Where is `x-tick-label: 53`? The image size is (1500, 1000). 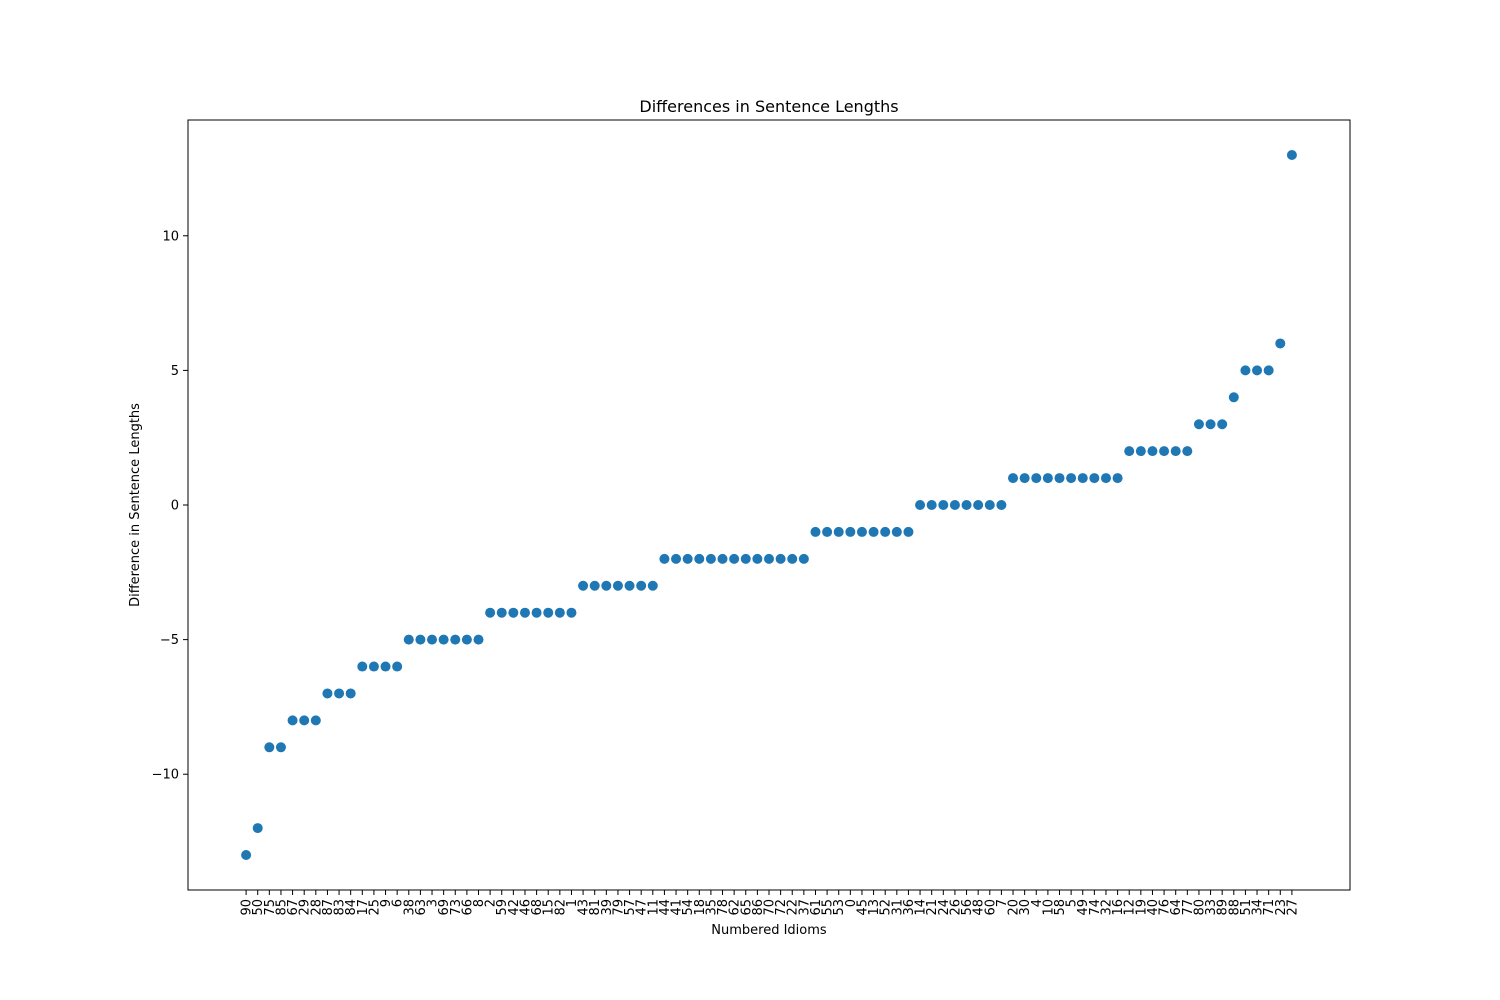
x-tick-label: 53 is located at coordinates (839, 907).